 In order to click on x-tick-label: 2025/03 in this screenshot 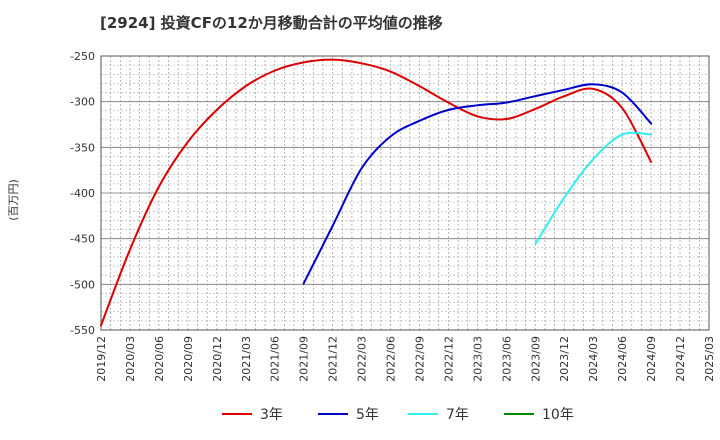, I will do `click(709, 359)`.